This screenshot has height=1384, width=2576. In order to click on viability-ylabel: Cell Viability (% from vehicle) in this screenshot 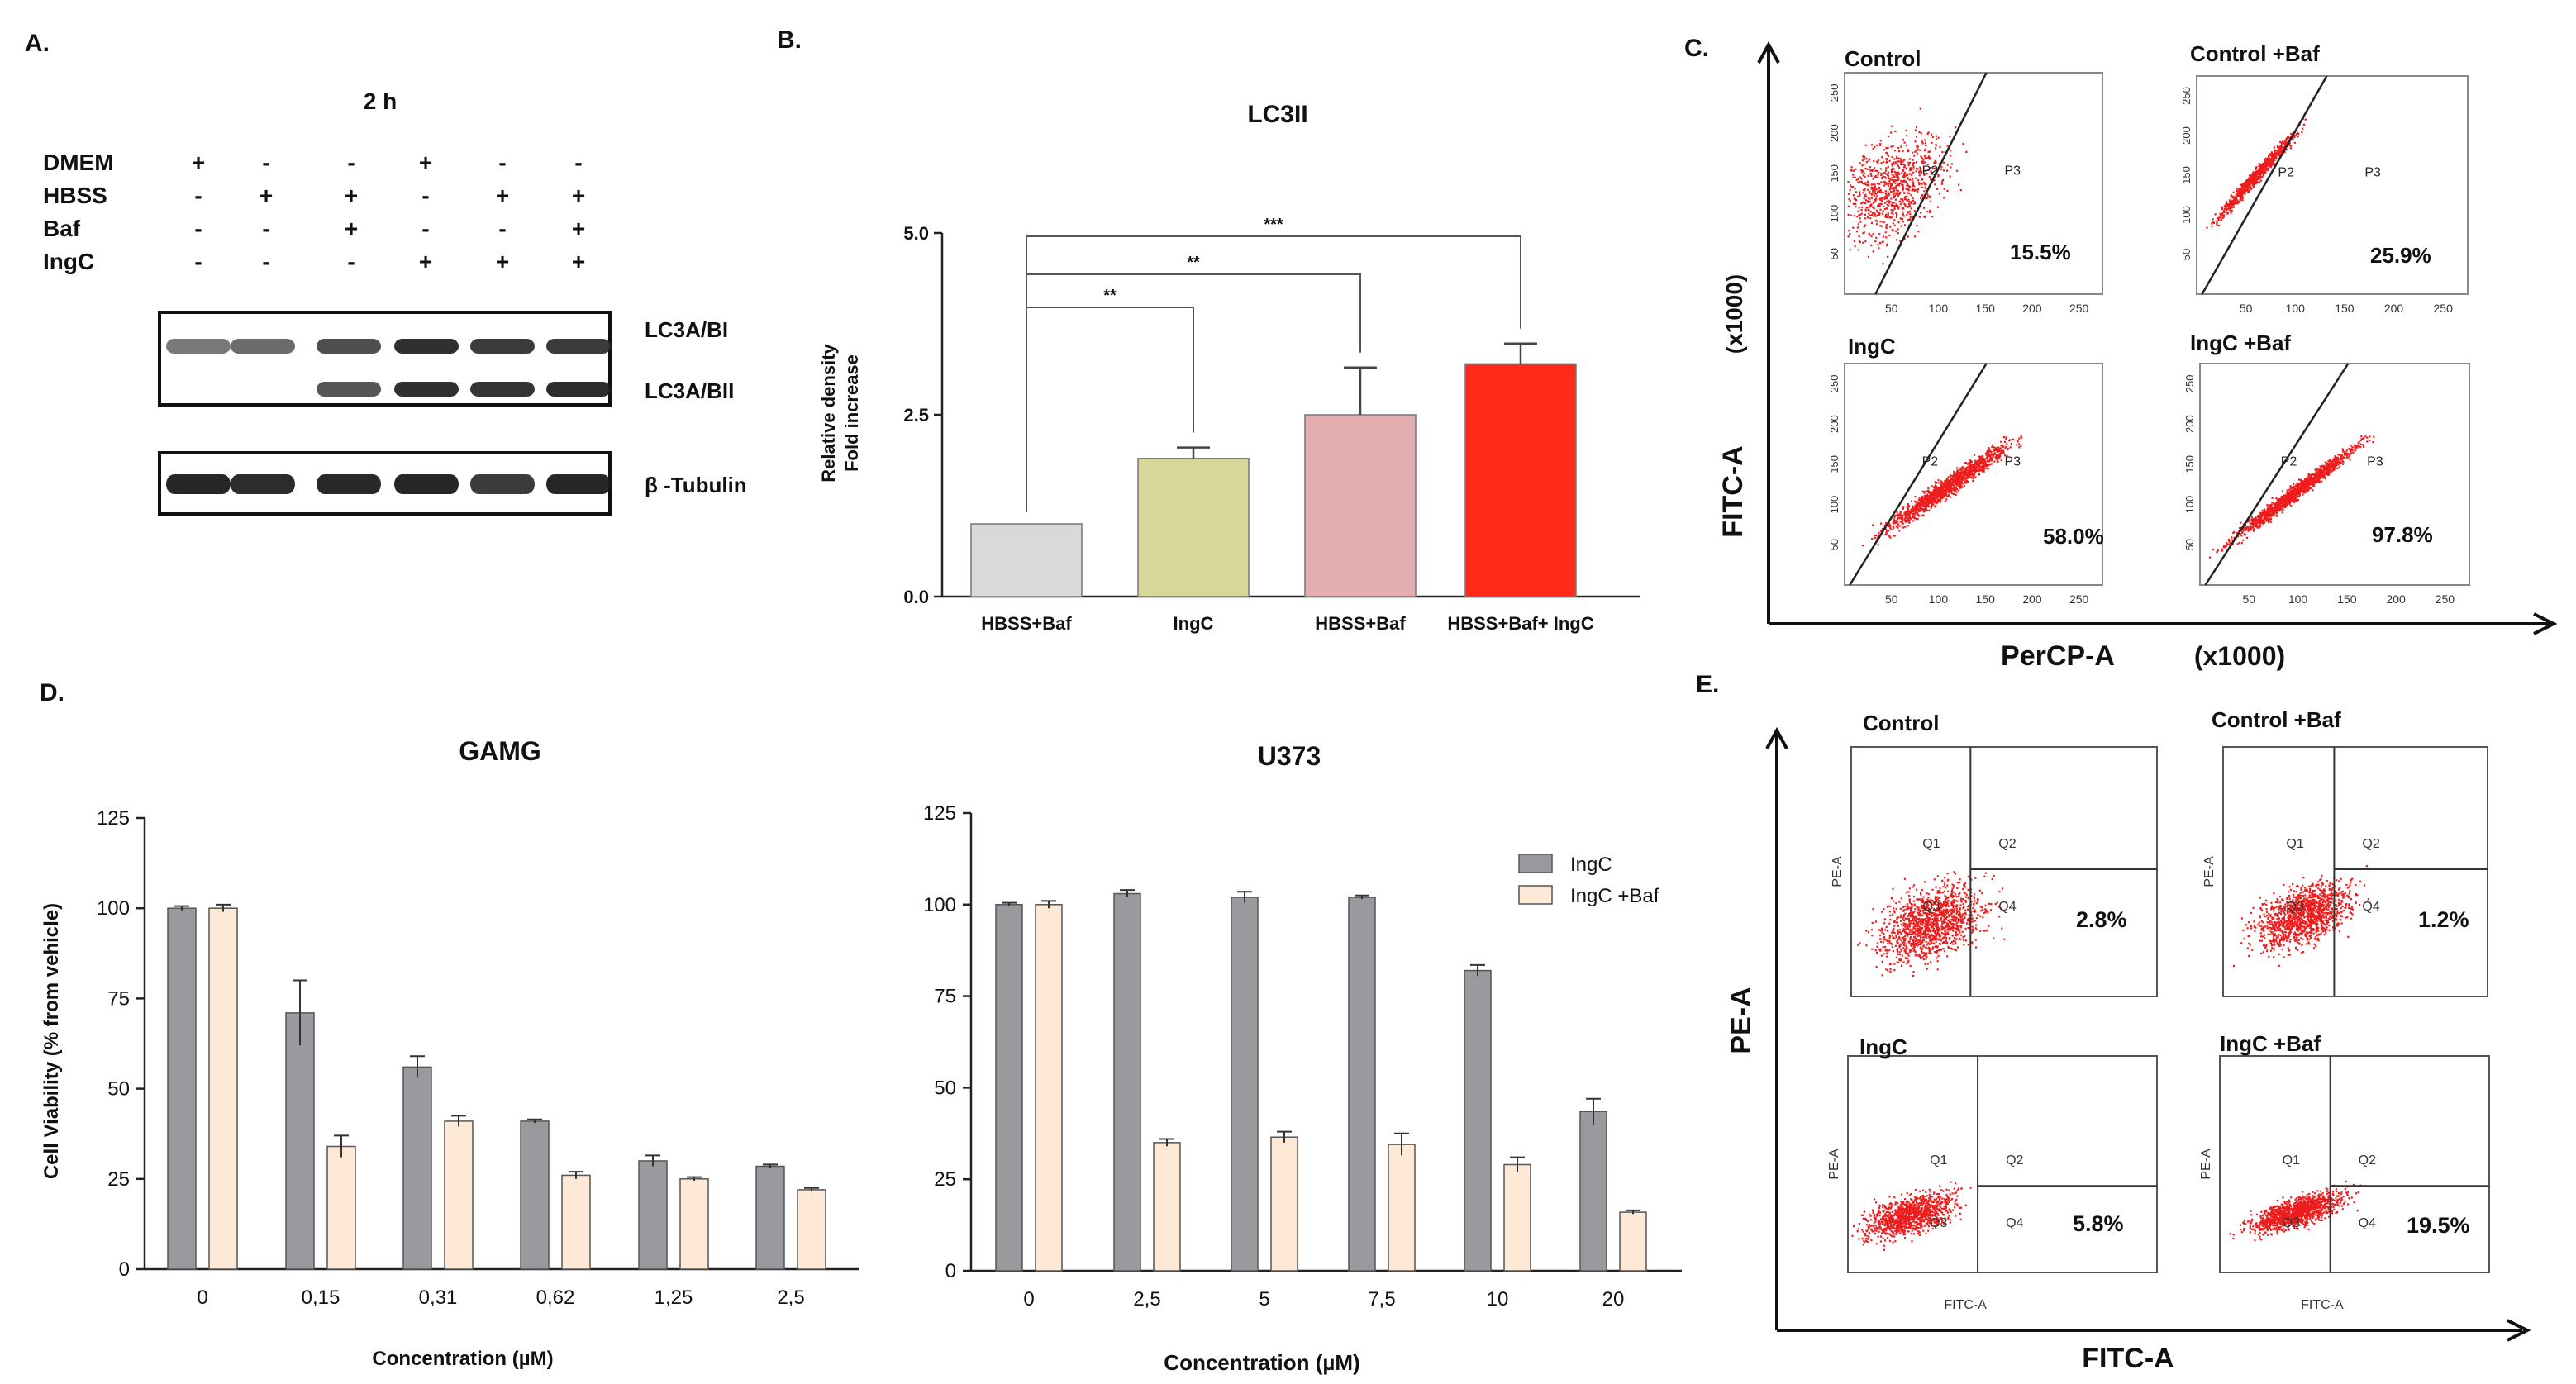, I will do `click(52, 1041)`.